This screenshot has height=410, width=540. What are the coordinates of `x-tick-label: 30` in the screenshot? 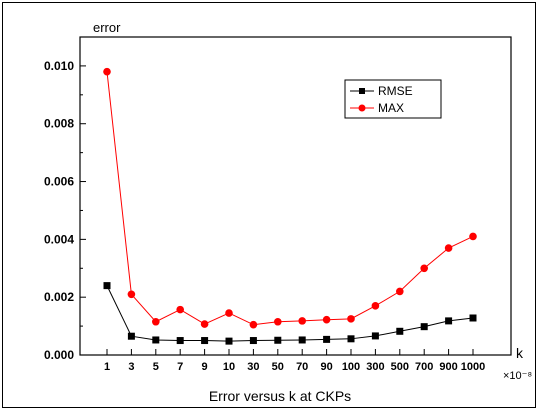 It's located at (253, 367).